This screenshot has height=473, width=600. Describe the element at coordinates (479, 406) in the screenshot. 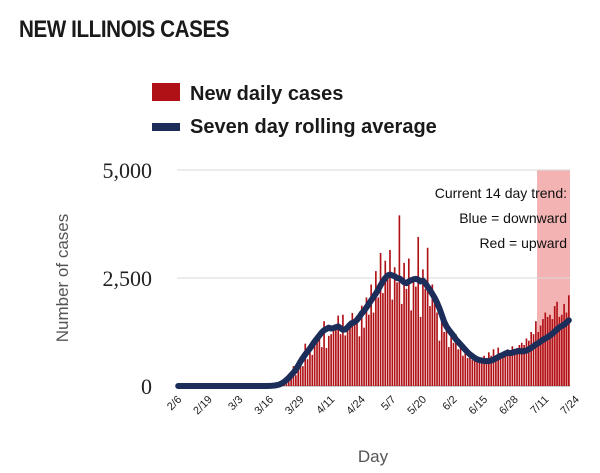

I see `x-tick-label: 6/15` at that location.